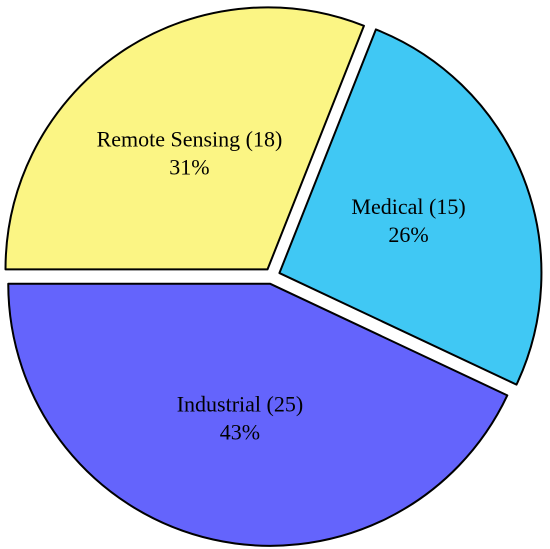 Image resolution: width=550 pixels, height=549 pixels. Describe the element at coordinates (190, 139) in the screenshot. I see `slice-label: Remote Sensing (18)` at that location.